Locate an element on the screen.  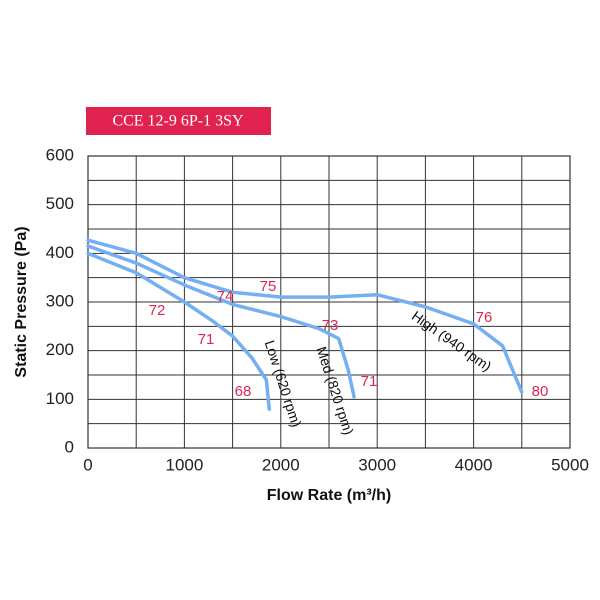
y-axis-title: Static Pressure (Pa) is located at coordinates (21, 301).